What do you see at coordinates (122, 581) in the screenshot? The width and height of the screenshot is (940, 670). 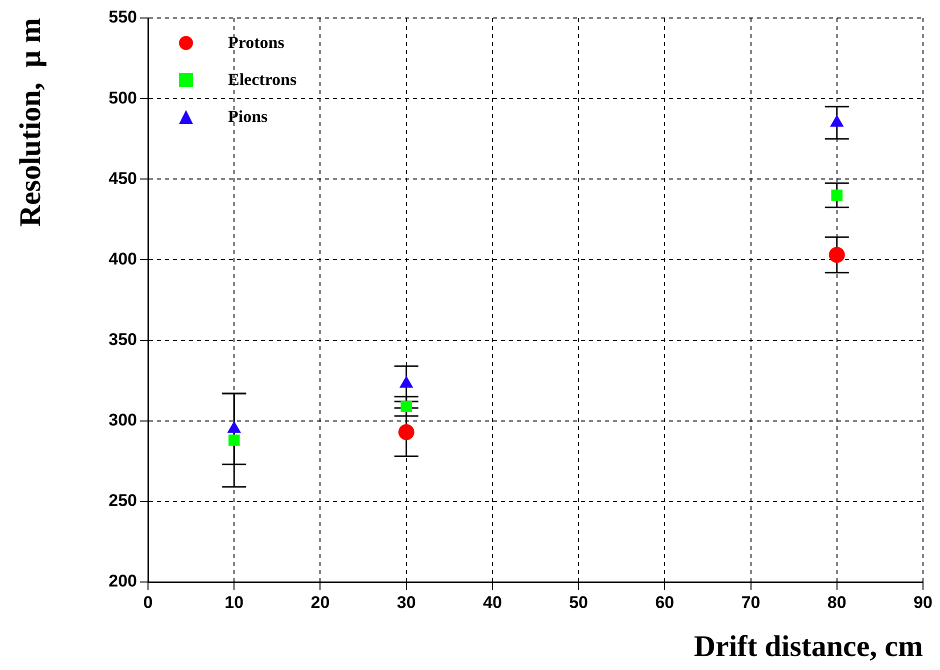 I see `y-tick-label: 200` at bounding box center [122, 581].